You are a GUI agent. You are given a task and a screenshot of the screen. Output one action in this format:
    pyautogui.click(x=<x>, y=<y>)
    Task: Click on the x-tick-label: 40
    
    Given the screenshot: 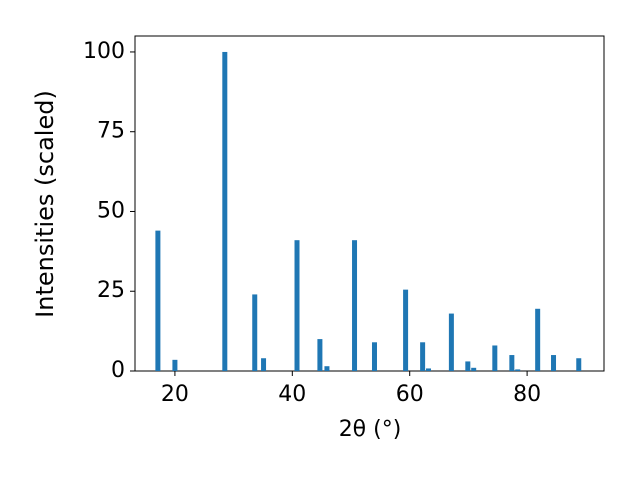 What is the action you would take?
    pyautogui.click(x=292, y=394)
    